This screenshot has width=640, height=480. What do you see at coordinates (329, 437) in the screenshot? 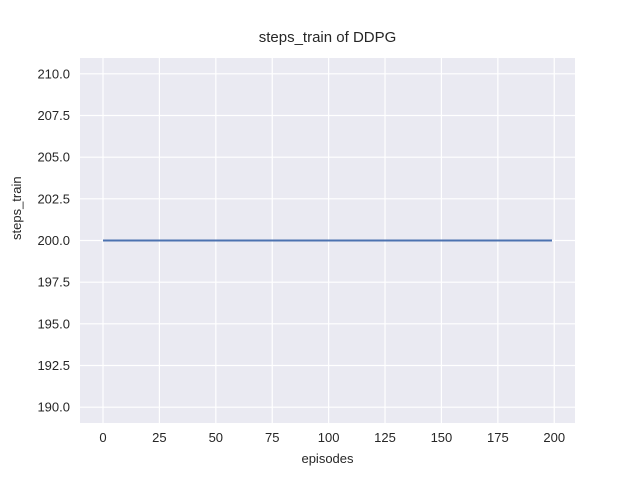
I see `x-tick-label: 100` at bounding box center [329, 437].